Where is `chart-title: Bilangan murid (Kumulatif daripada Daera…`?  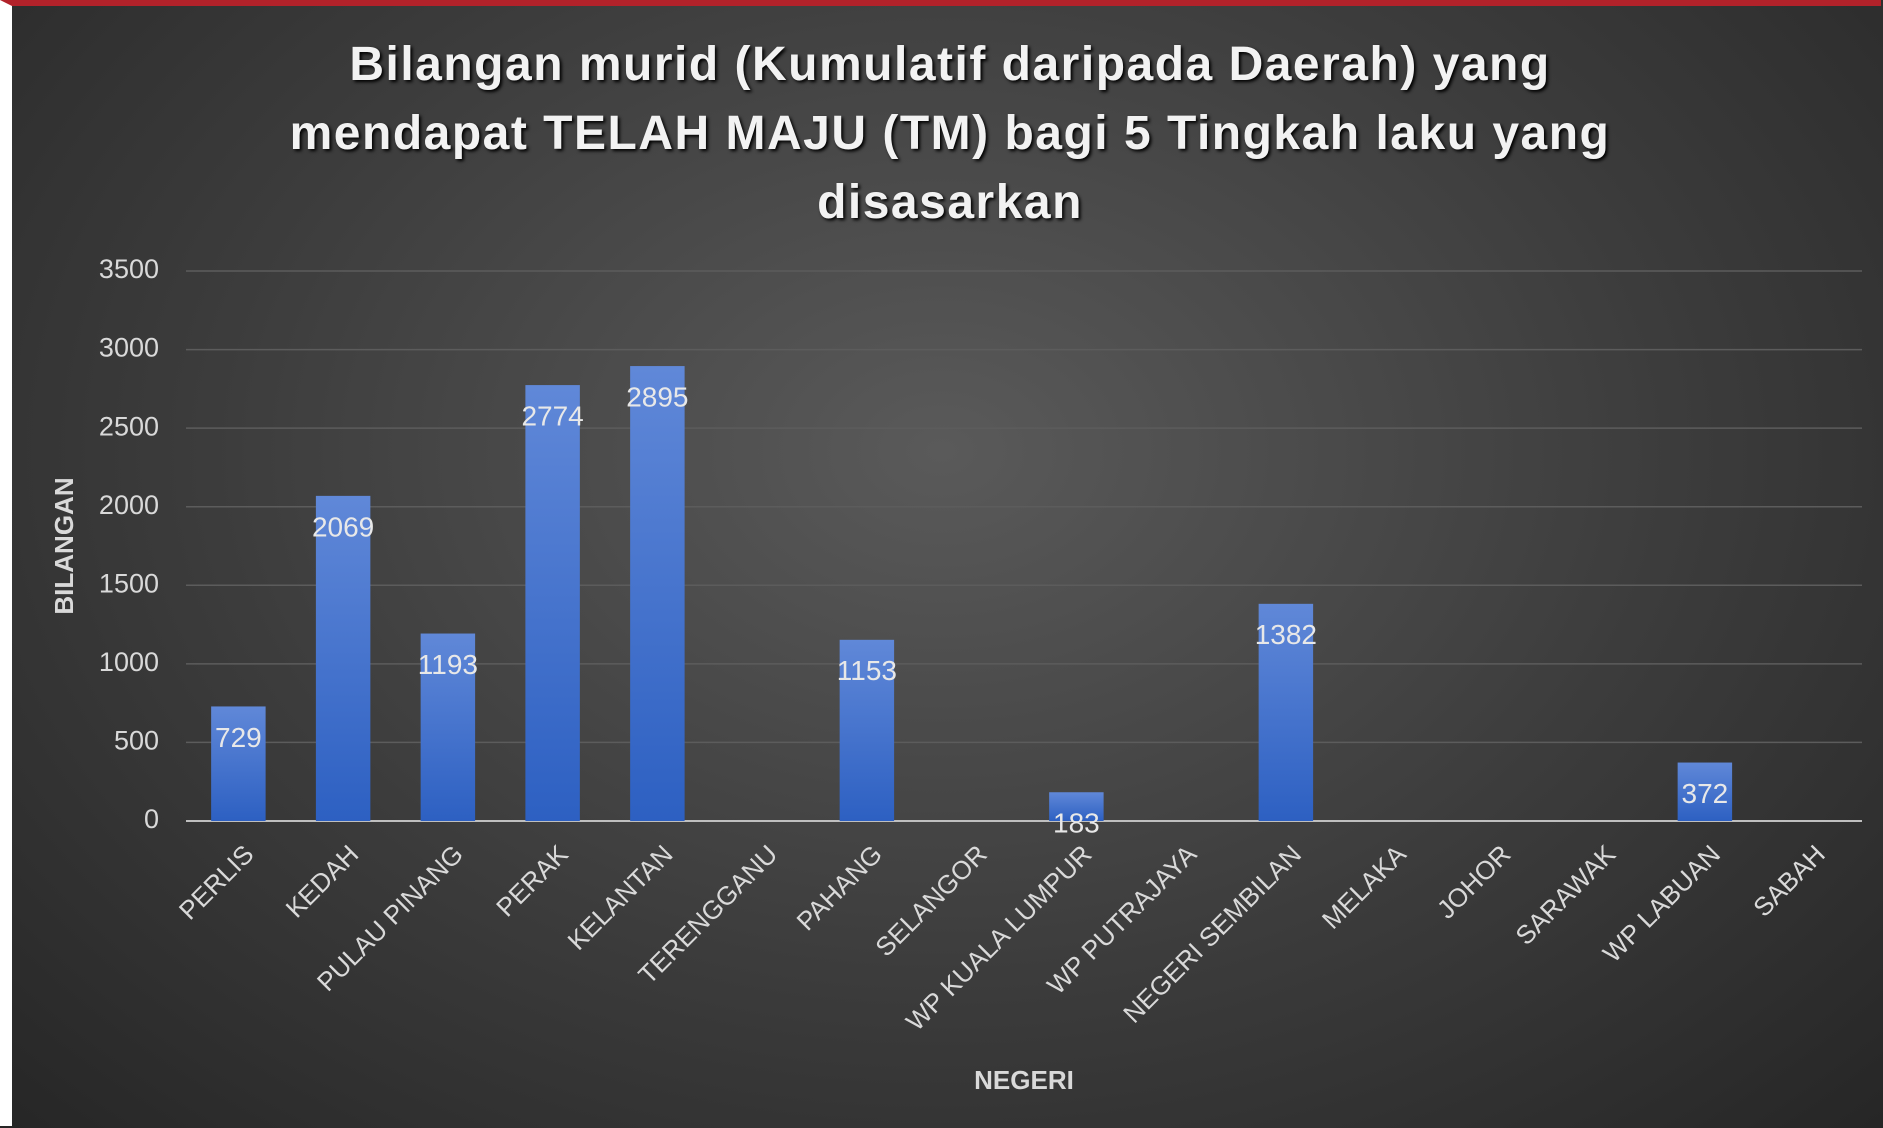 chart-title: Bilangan murid (Kumulatif daripada Daera… is located at coordinates (950, 133).